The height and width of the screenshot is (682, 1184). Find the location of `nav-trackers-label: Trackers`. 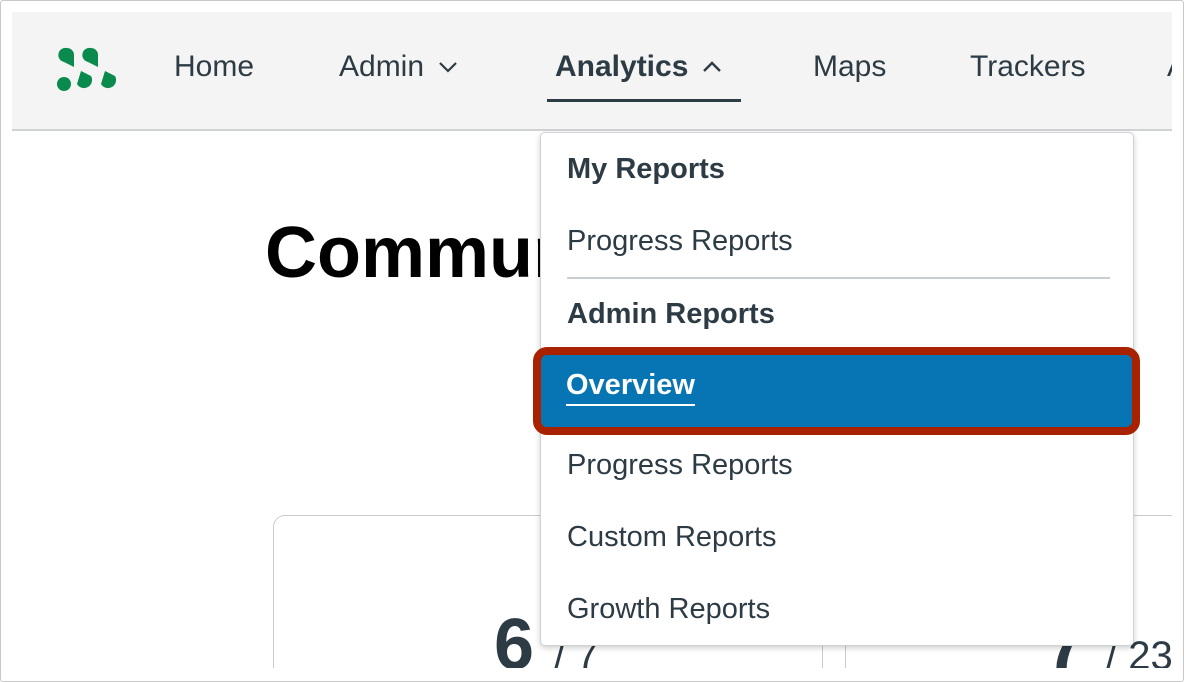

nav-trackers-label: Trackers is located at coordinates (1028, 66).